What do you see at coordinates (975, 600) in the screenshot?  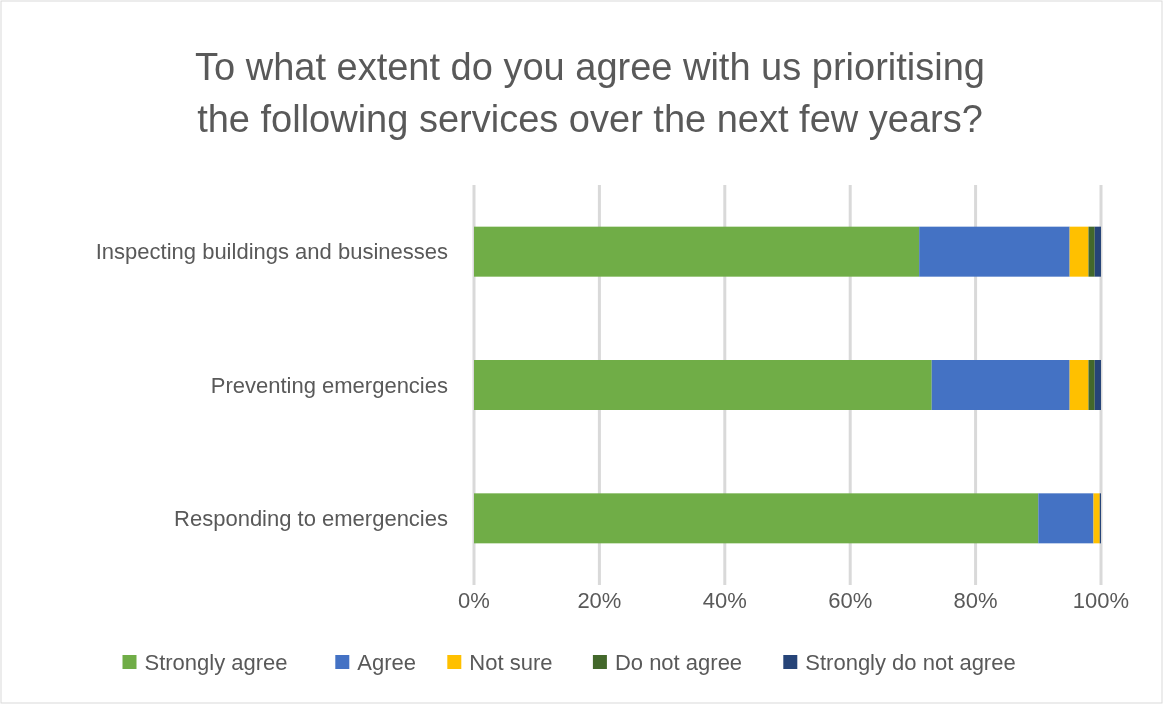 I see `x-tick-label: 80%` at bounding box center [975, 600].